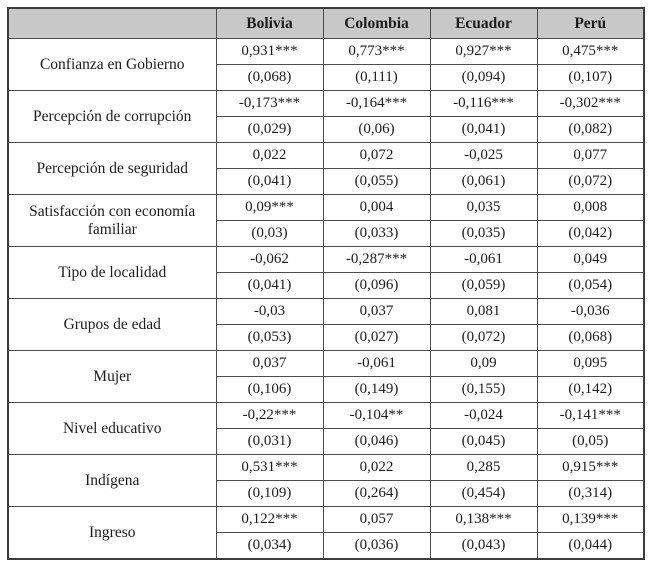 The width and height of the screenshot is (650, 567). What do you see at coordinates (483, 363) in the screenshot?
I see `coefficient-cell: 0,09` at bounding box center [483, 363].